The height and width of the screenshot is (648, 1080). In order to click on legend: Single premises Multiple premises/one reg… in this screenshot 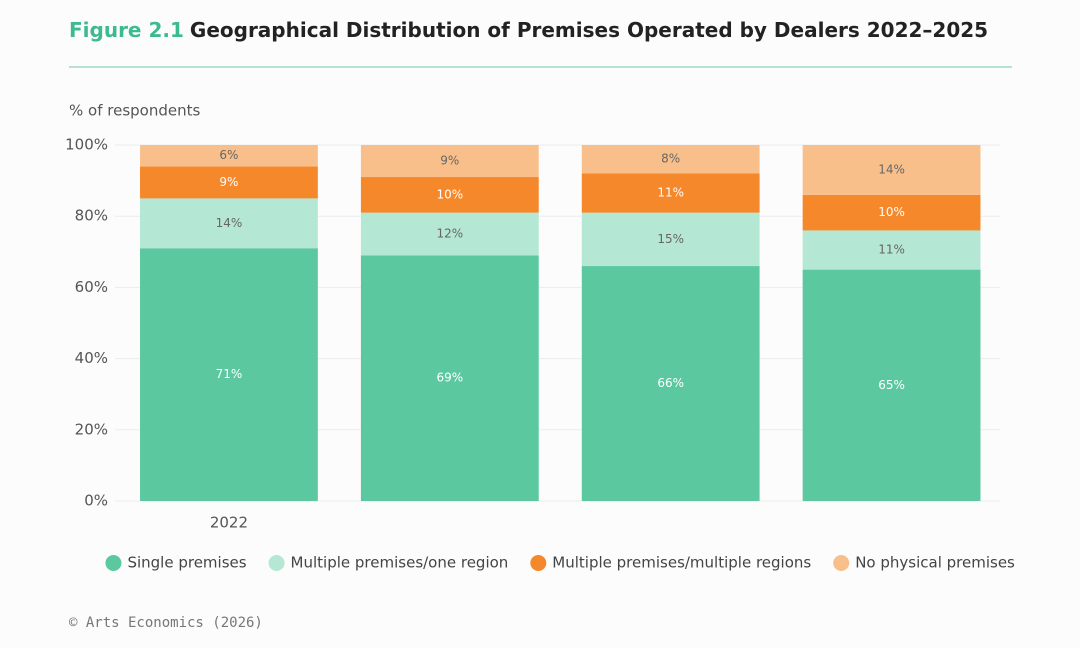, I will do `click(560, 563)`.